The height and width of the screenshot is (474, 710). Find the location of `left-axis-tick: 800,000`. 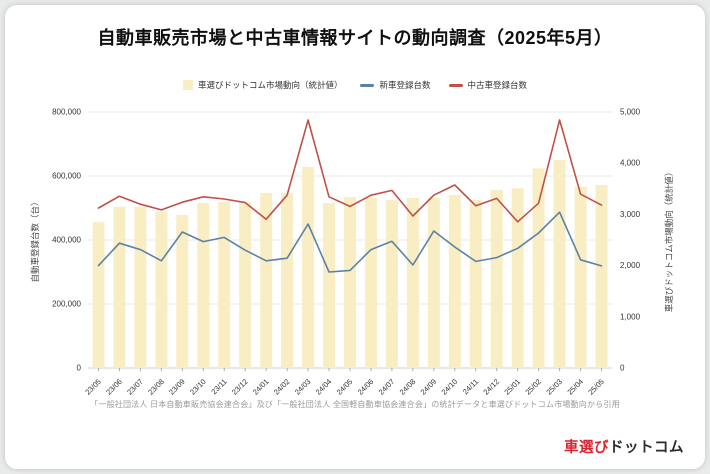

left-axis-tick: 800,000 is located at coordinates (66, 112).